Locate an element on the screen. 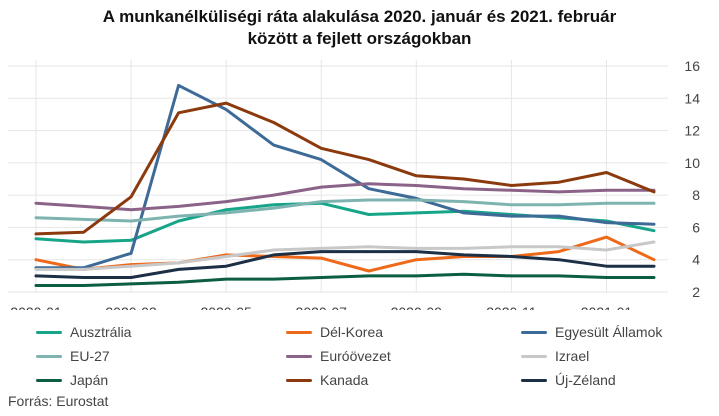  legend-item: Euróövezet is located at coordinates (338, 356).